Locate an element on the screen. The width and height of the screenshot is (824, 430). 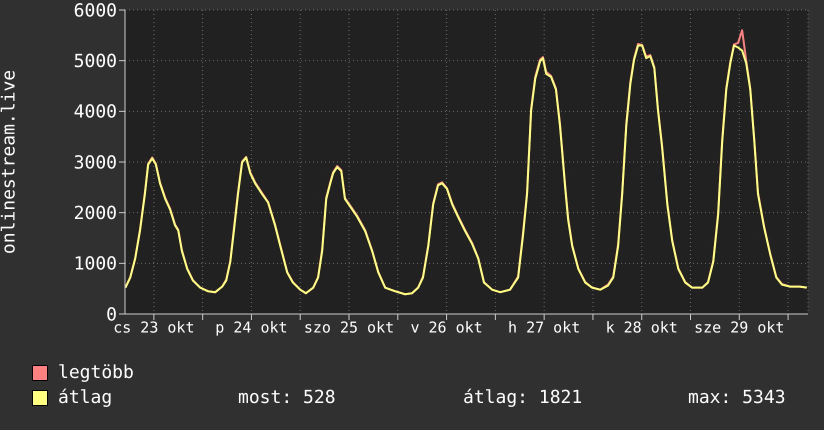
x-tick-label: sze 29 okt is located at coordinates (739, 327).